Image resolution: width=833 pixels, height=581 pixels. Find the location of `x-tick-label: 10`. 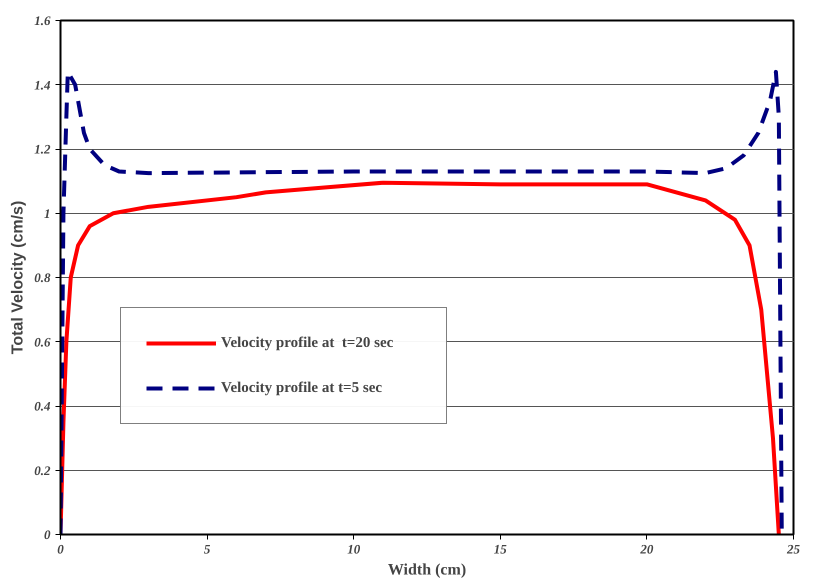

x-tick-label: 10 is located at coordinates (354, 549).